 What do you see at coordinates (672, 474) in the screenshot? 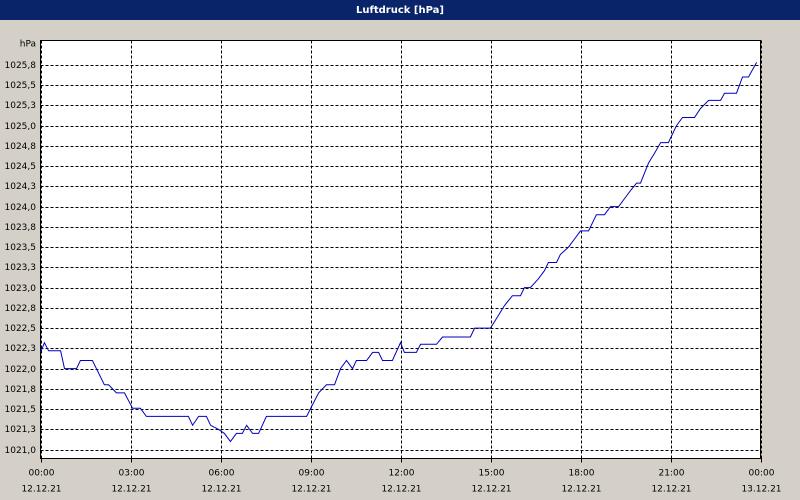
I see `x-tick-label: 21:00` at bounding box center [672, 474].